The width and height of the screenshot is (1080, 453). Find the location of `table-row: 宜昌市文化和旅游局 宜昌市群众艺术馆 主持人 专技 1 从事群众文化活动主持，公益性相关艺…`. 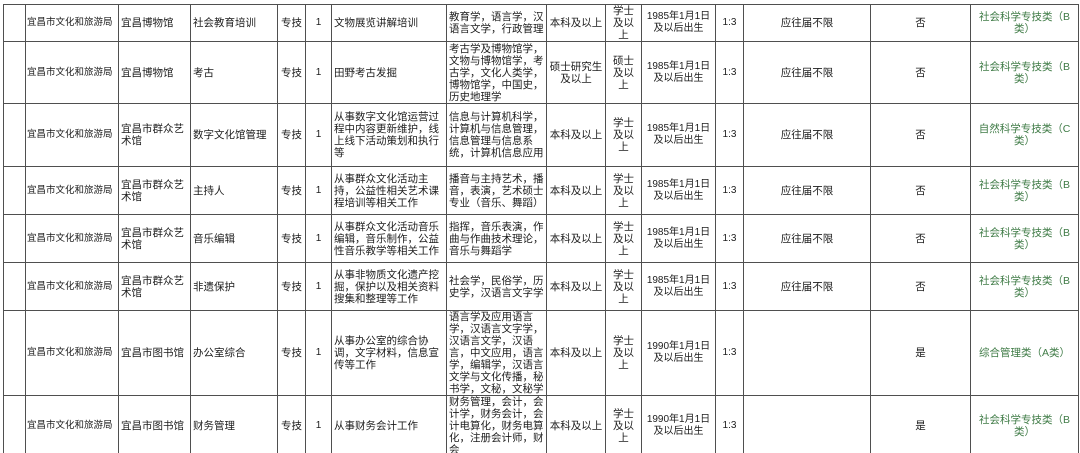

table-row: 宜昌市文化和旅游局 宜昌市群众艺术馆 主持人 专技 1 从事群众文化活动主持，公益性相关艺… is located at coordinates (541, 190).